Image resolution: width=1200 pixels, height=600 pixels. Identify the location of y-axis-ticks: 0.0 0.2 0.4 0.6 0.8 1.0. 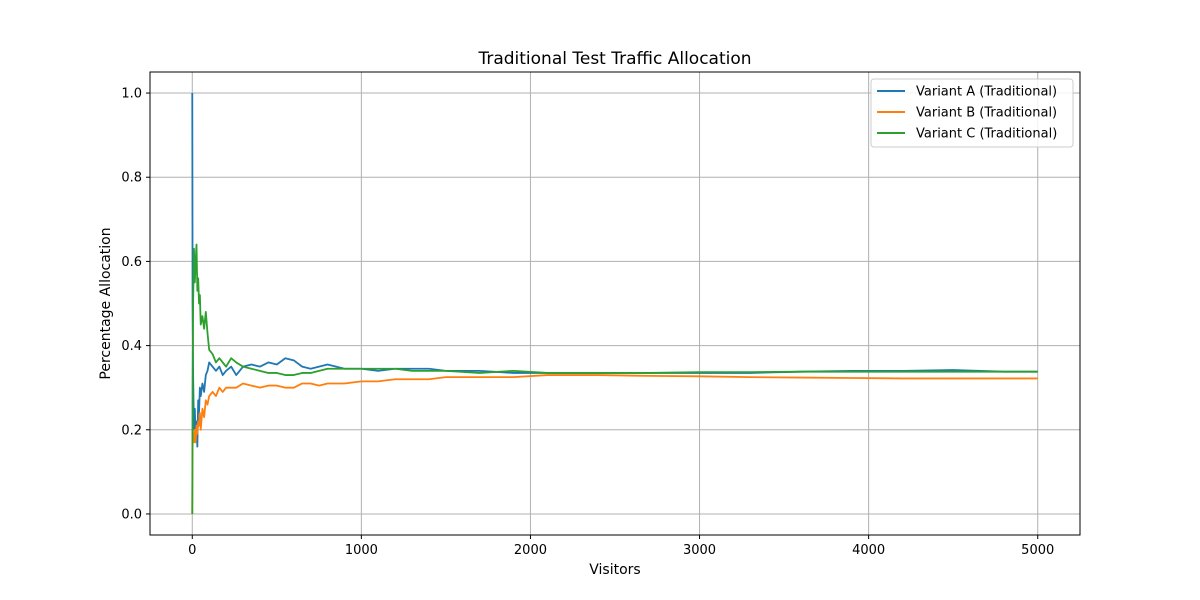
(135, 304).